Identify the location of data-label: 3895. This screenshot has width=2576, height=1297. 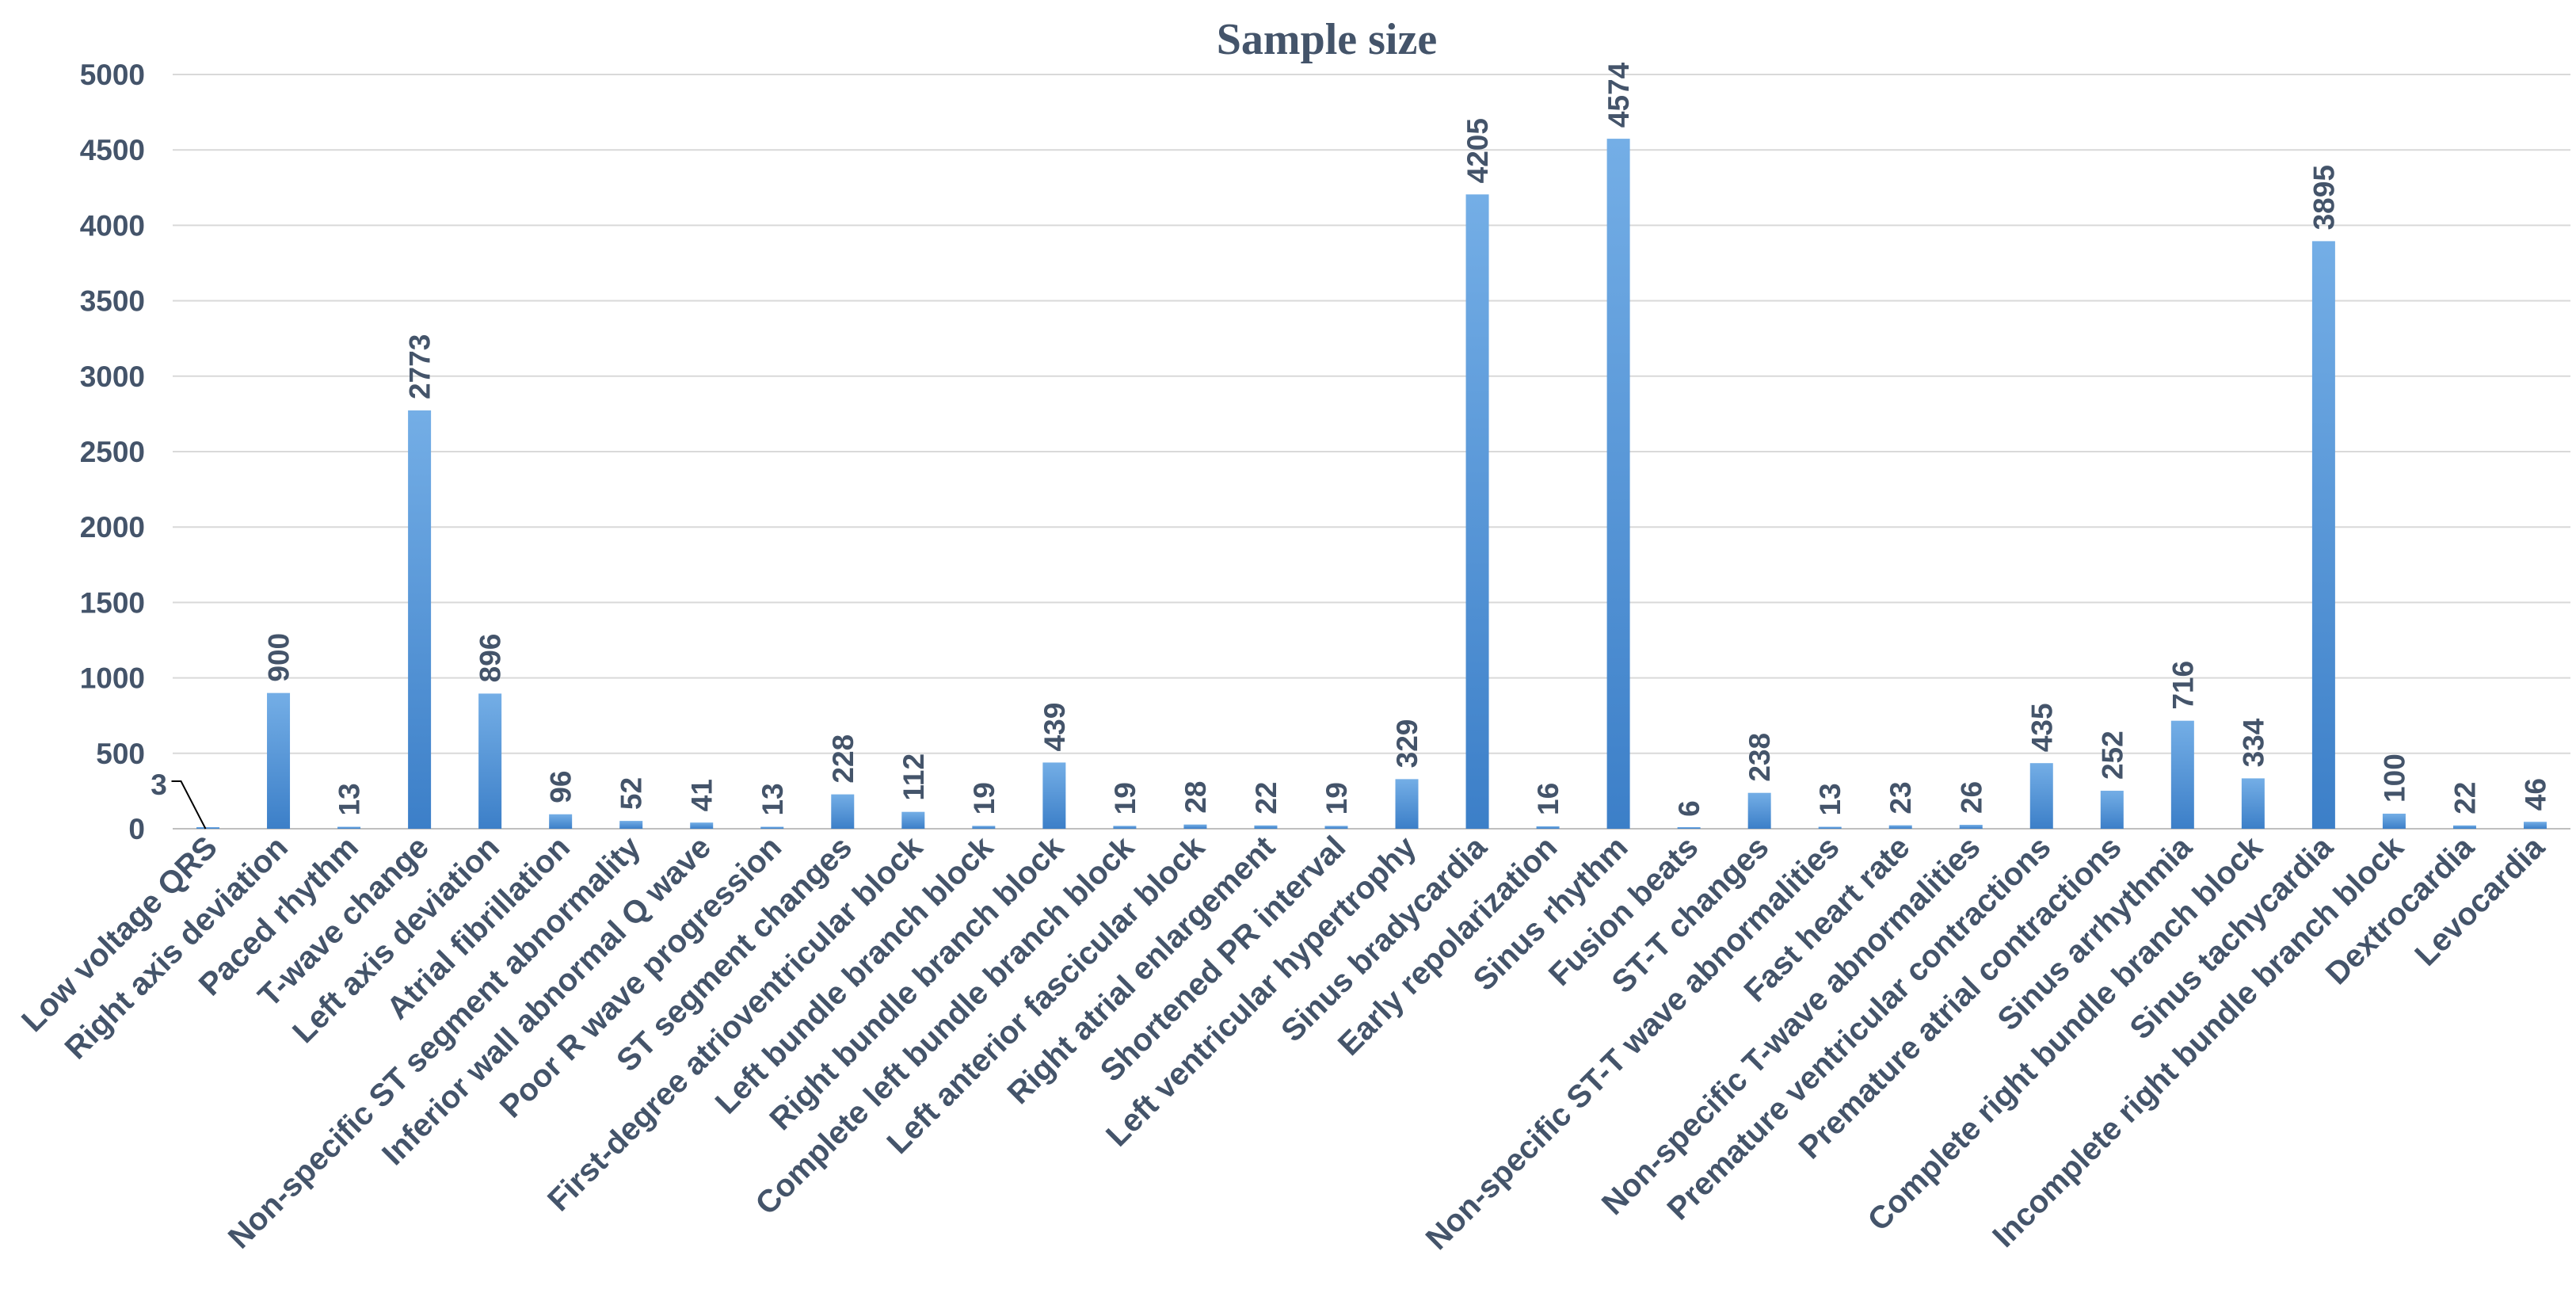
(2323, 198).